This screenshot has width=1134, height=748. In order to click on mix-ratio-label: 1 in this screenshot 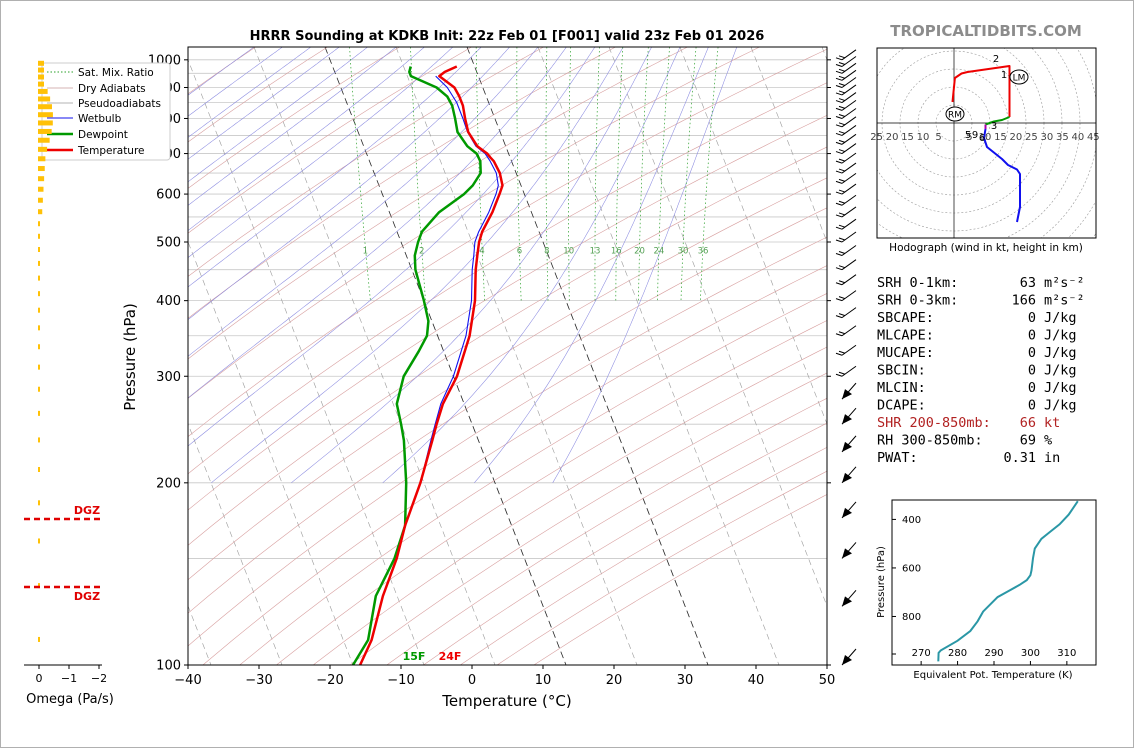, I will do `click(365, 251)`.